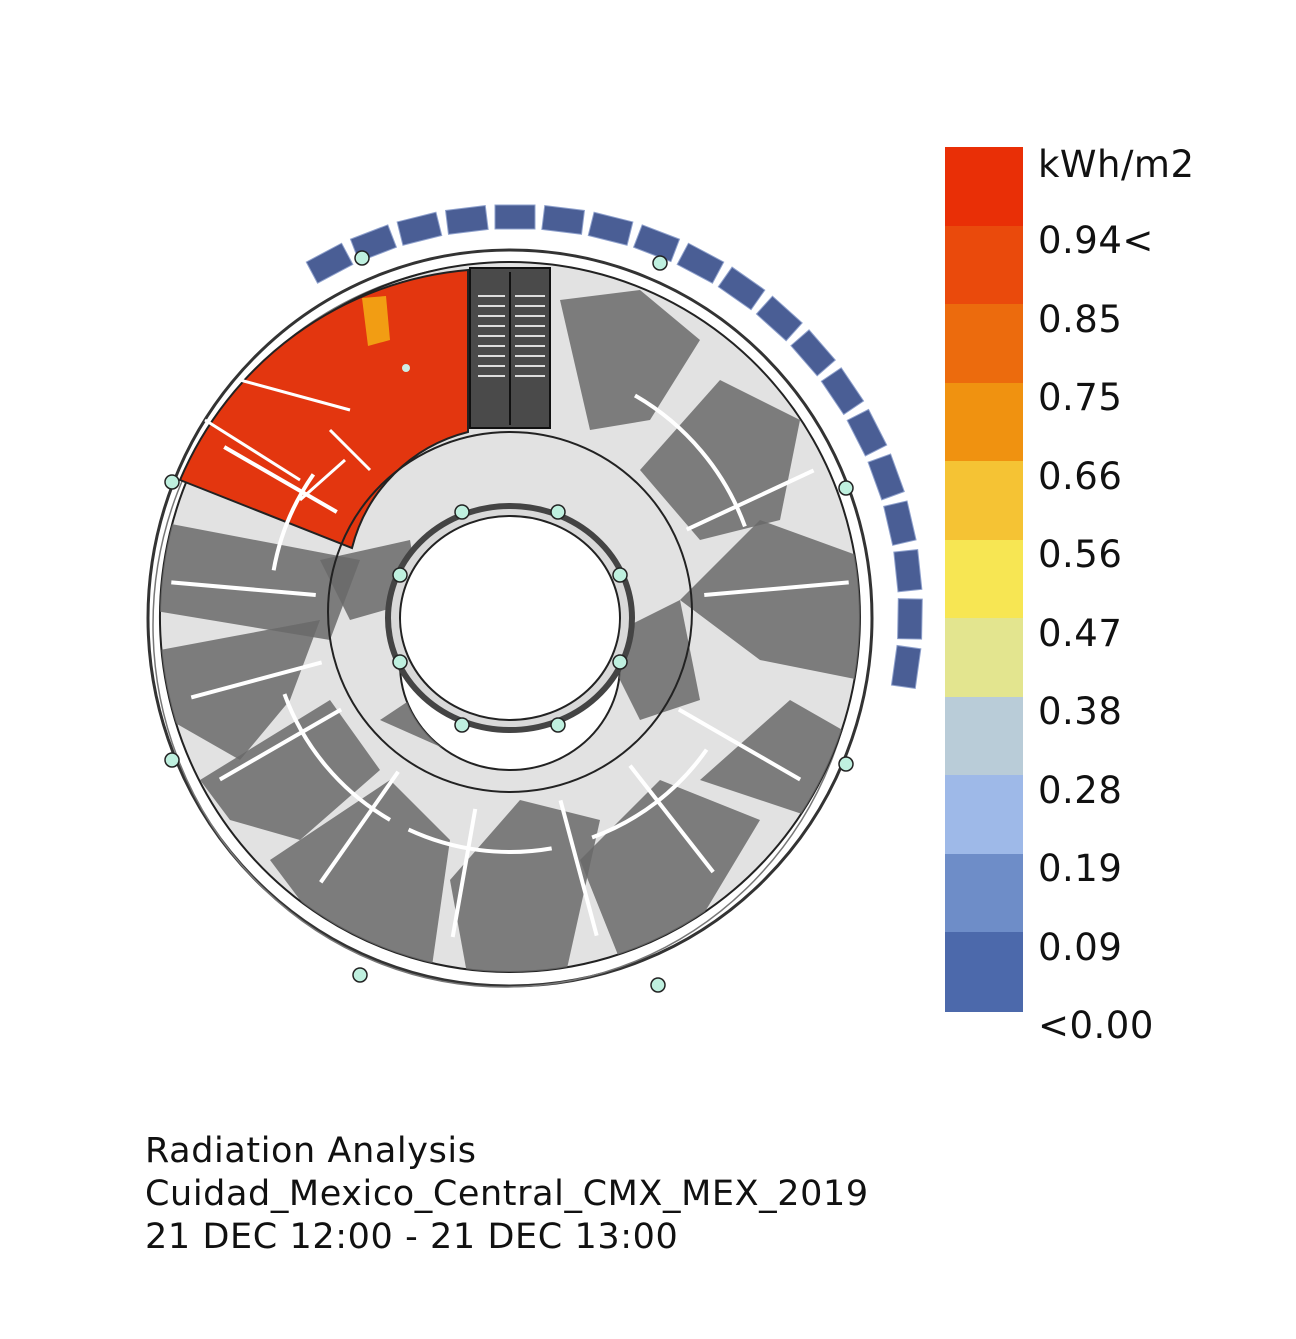  I want to click on legend-label: 0.94<, so click(1096, 240).